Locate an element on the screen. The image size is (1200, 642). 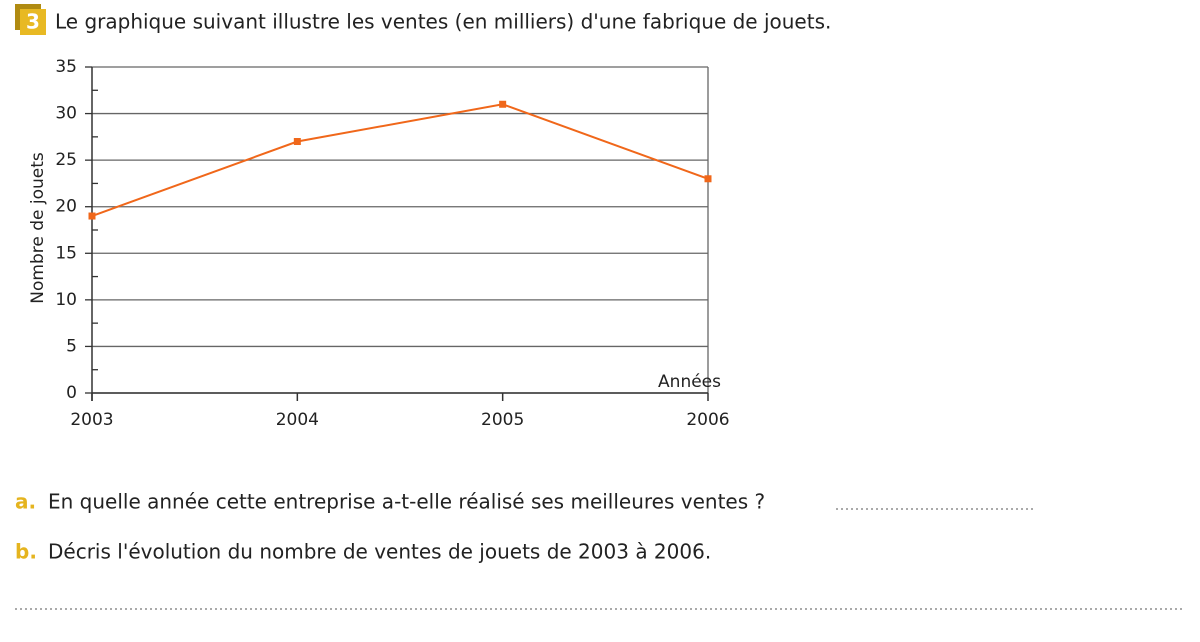
badge is located at coordinates (33, 22).